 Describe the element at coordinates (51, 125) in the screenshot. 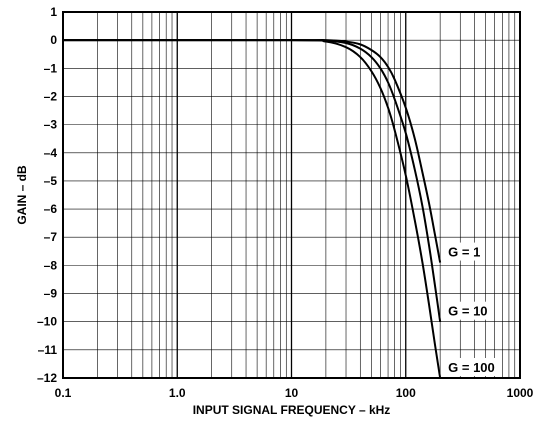

I see `y-tick-label: –3` at that location.